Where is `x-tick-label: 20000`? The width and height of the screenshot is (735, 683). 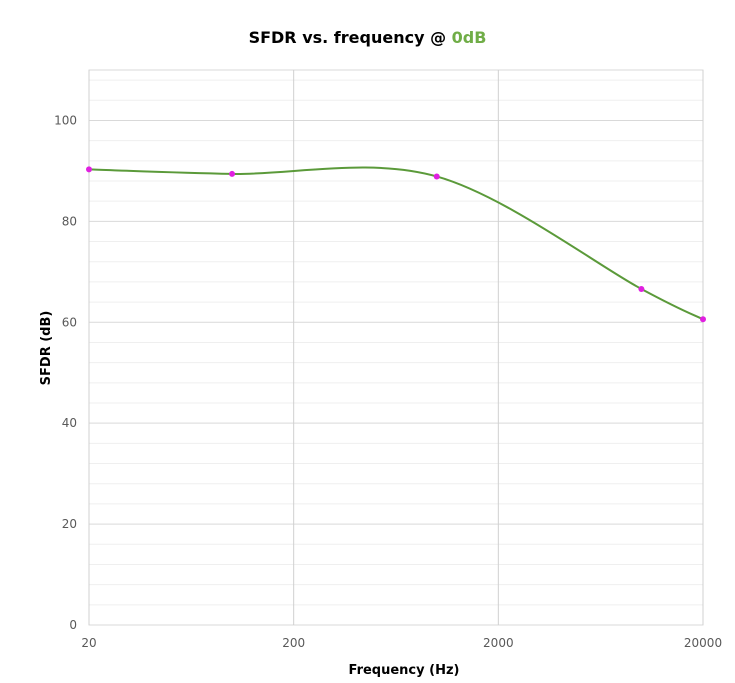
x-tick-label: 20000 is located at coordinates (703, 643).